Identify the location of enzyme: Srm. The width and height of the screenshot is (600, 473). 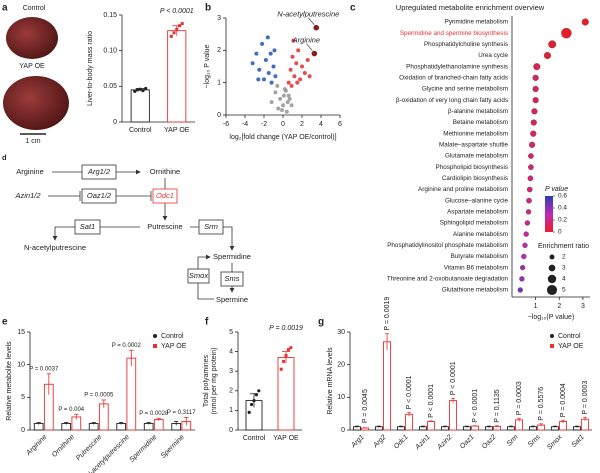
(211, 226).